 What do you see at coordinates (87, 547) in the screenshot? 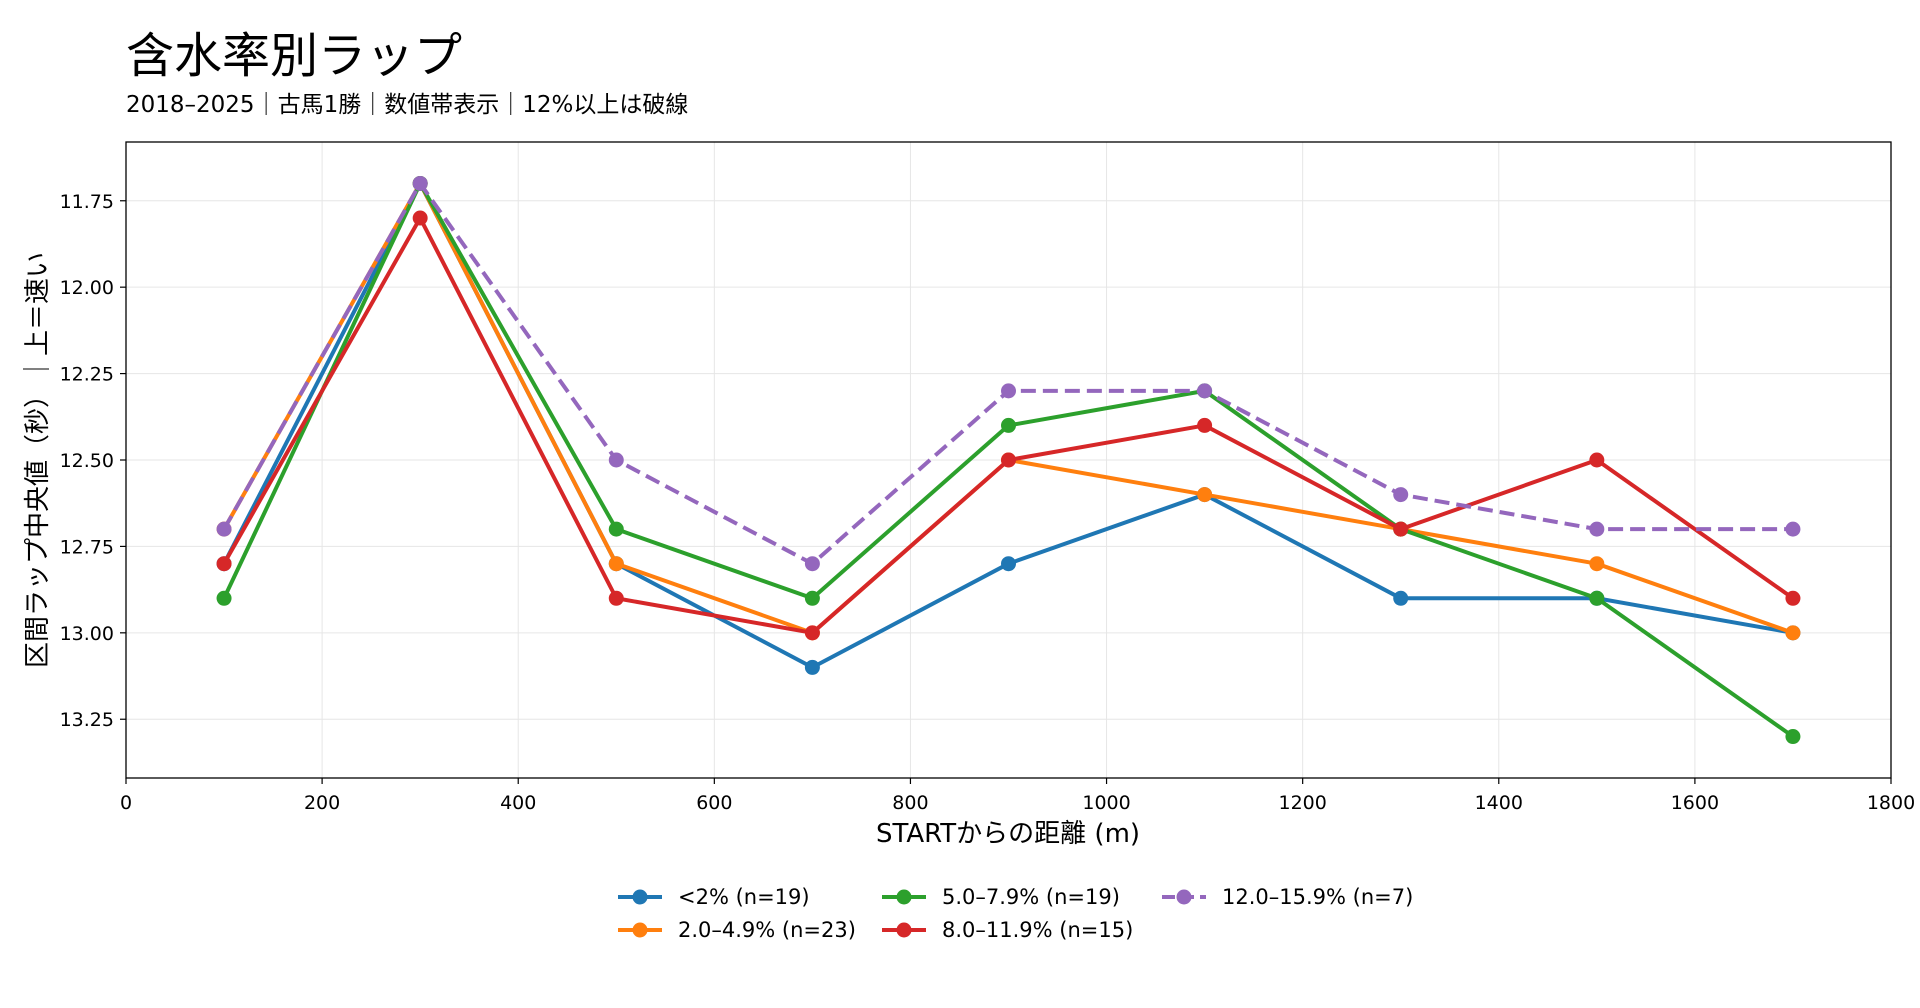
I see `y-tick-label: 12.75` at bounding box center [87, 547].